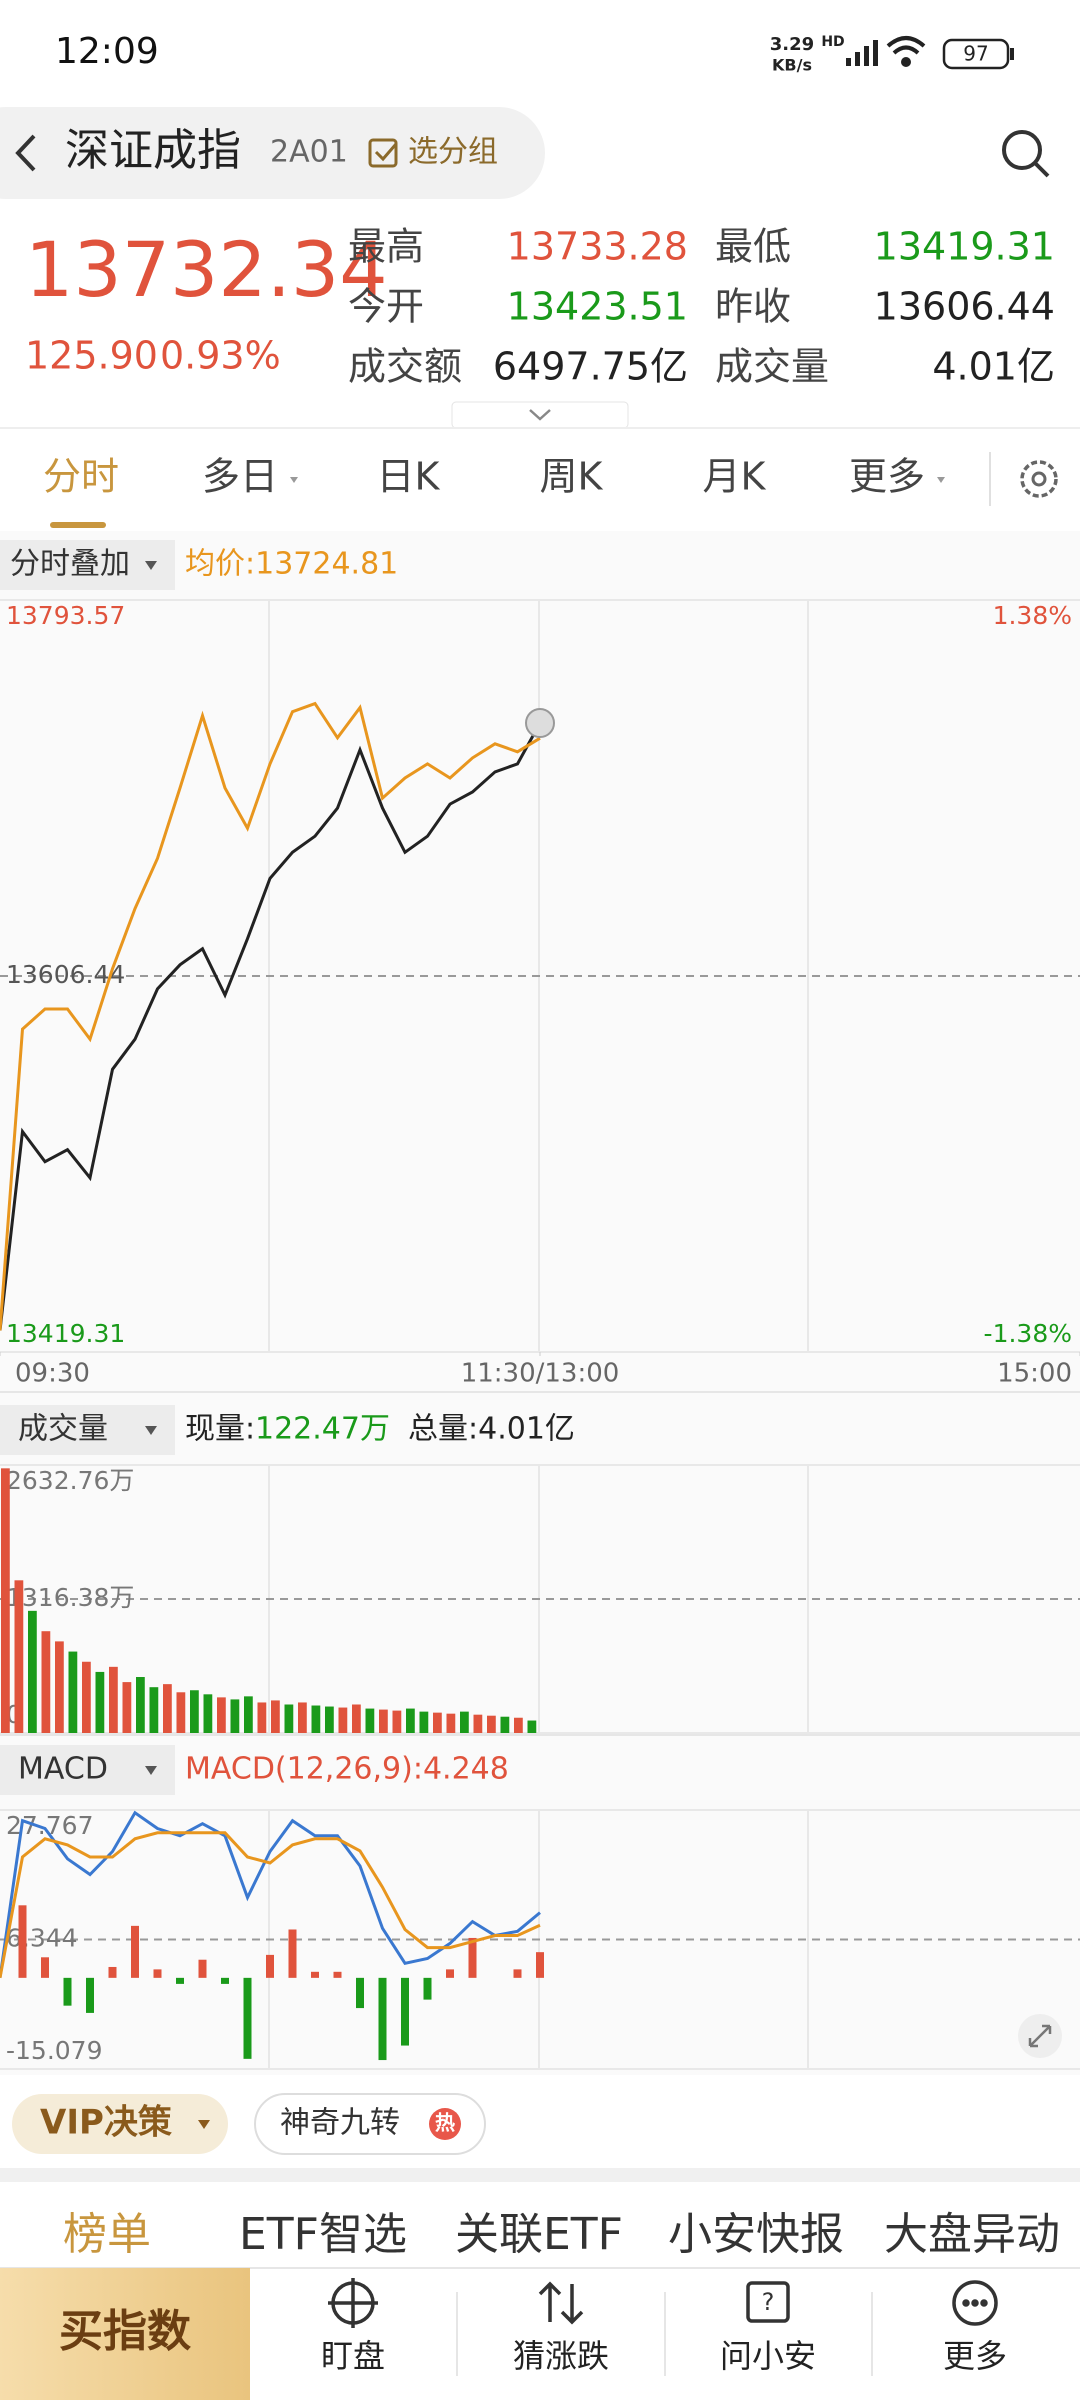  Describe the element at coordinates (862, 53) in the screenshot. I see `signal-icon` at that location.